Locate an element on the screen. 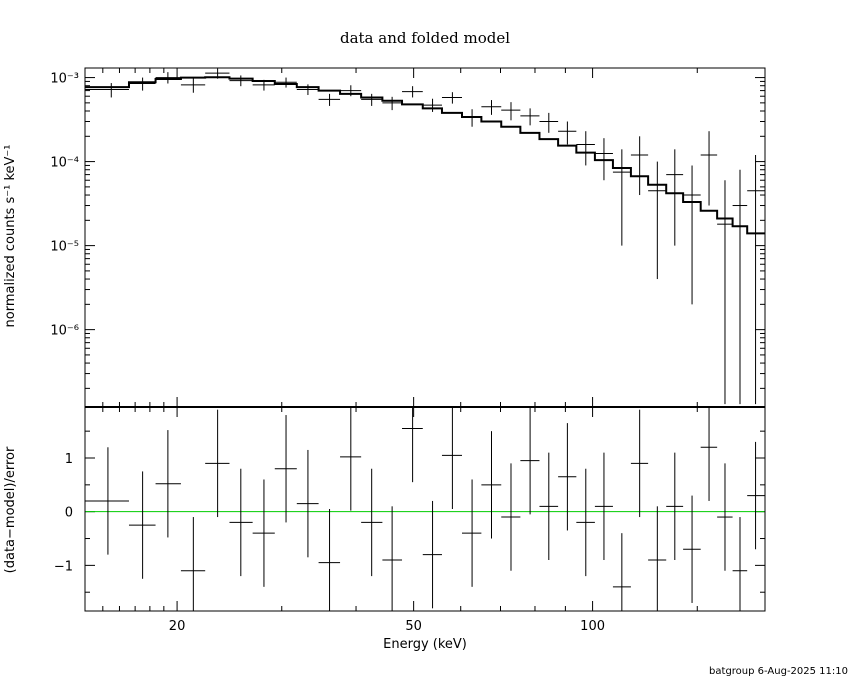 Image resolution: width=850 pixels, height=685 pixels. x-tick-label: 100 is located at coordinates (592, 626).